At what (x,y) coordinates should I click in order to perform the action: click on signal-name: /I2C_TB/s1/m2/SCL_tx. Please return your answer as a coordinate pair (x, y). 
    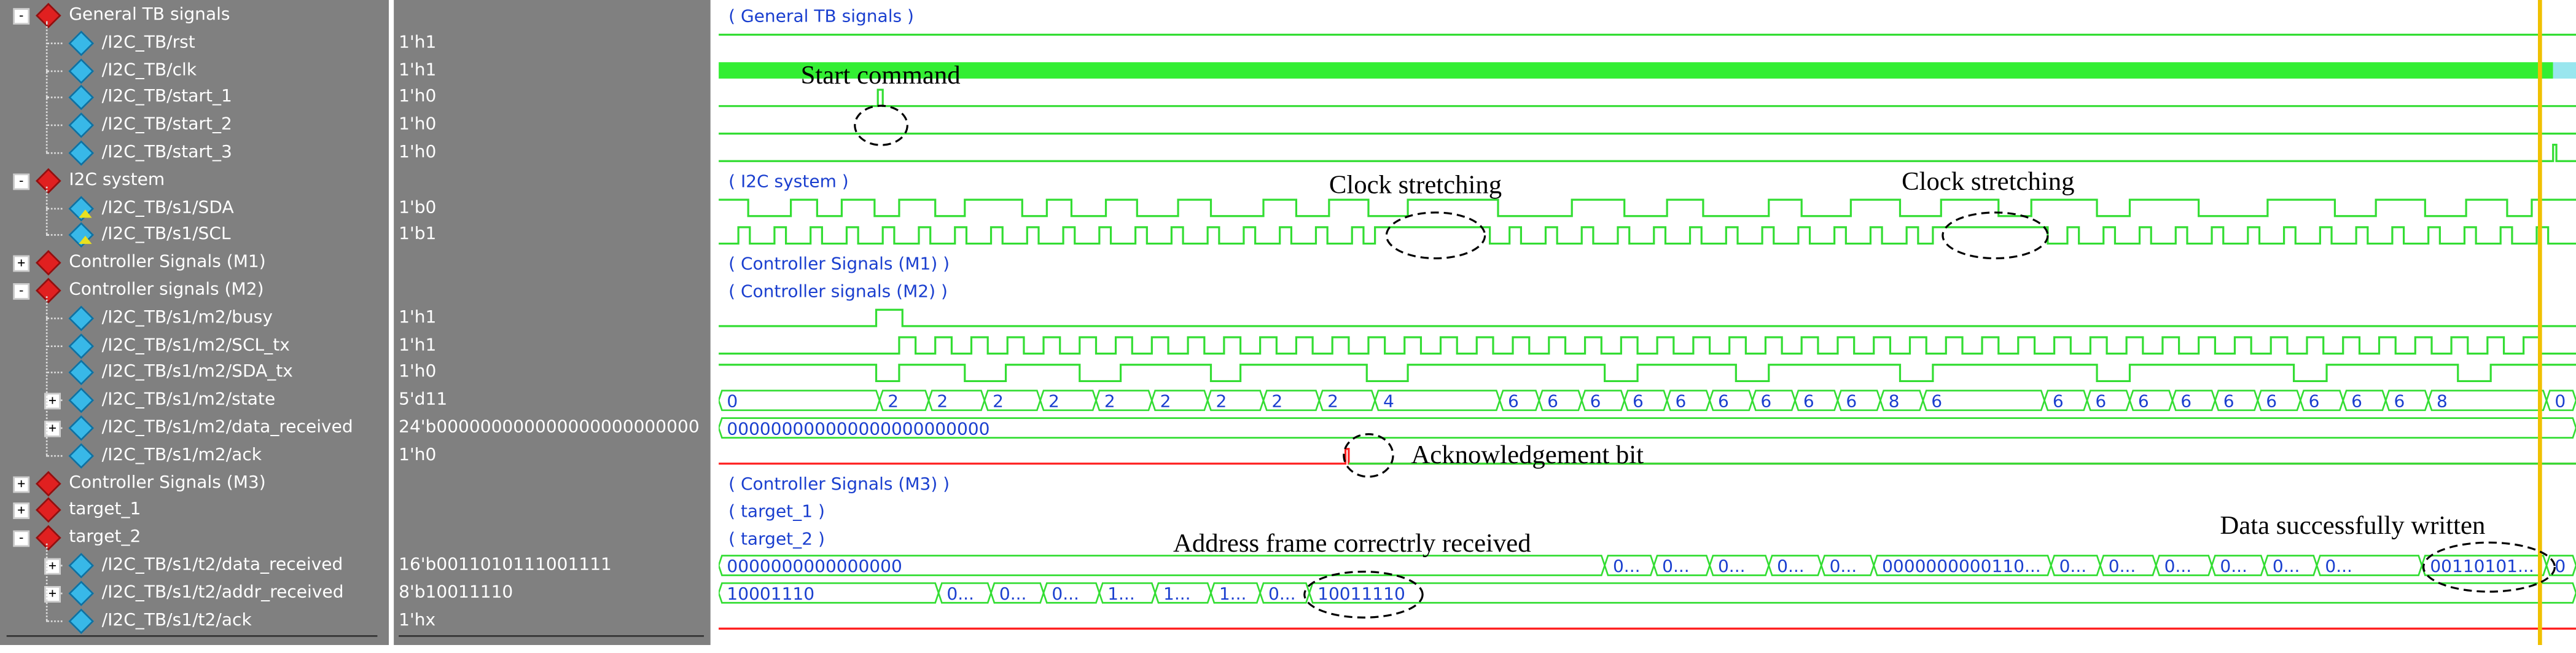
    Looking at the image, I should click on (195, 345).